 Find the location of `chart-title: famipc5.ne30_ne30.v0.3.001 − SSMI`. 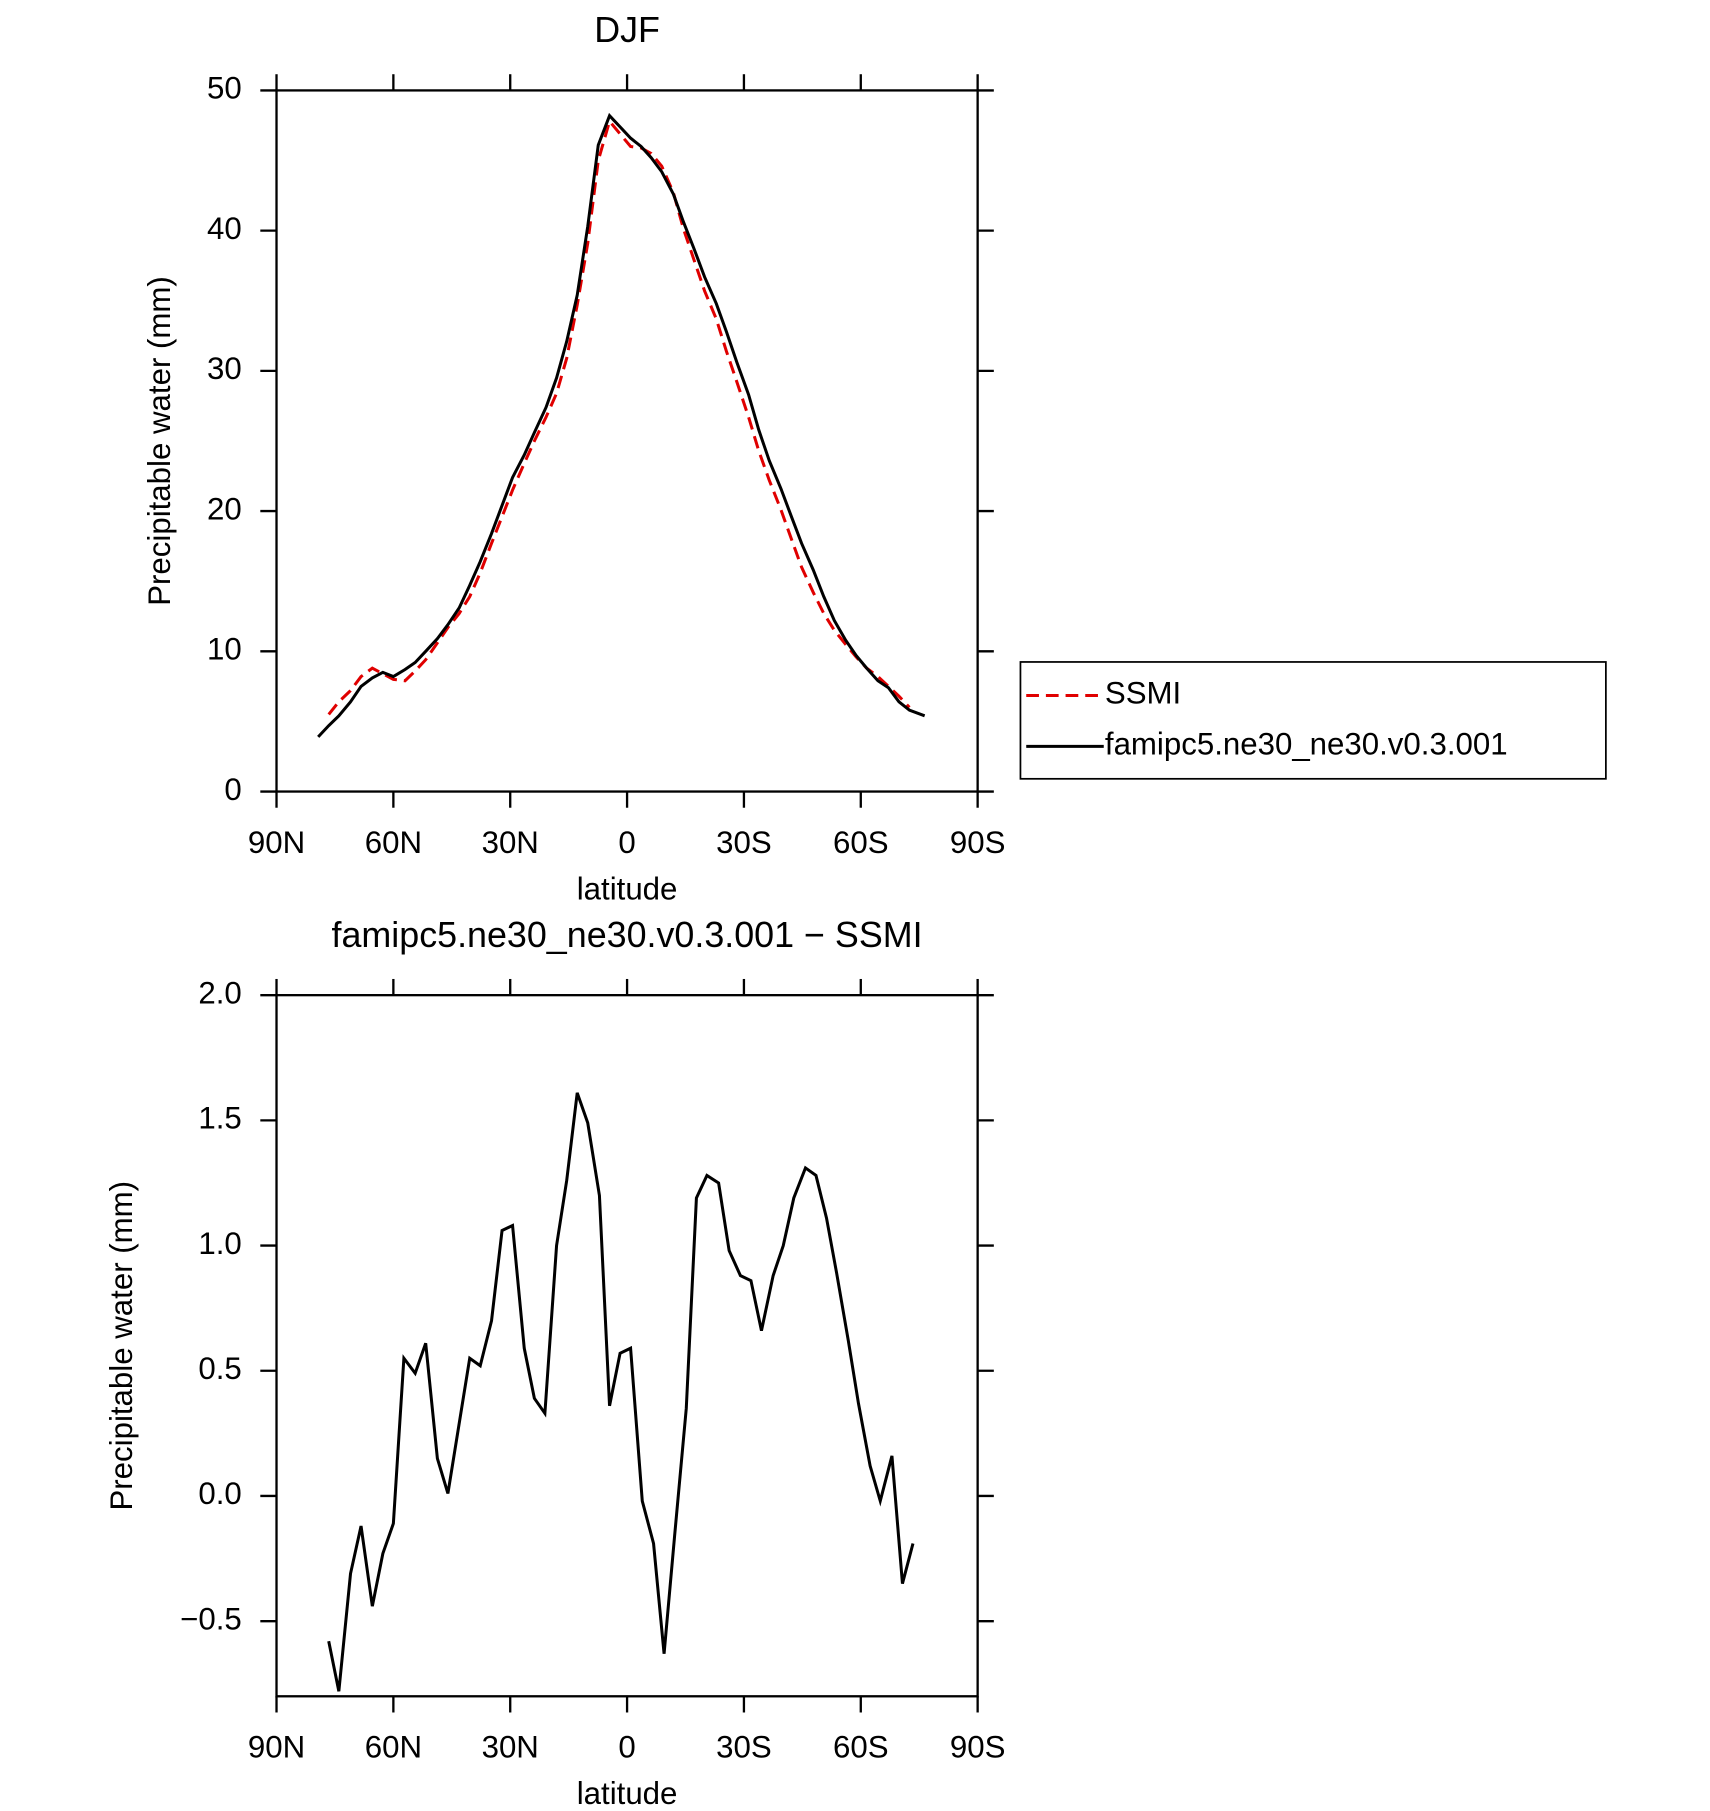

chart-title: famipc5.ne30_ne30.v0.3.001 − SSMI is located at coordinates (627, 935).